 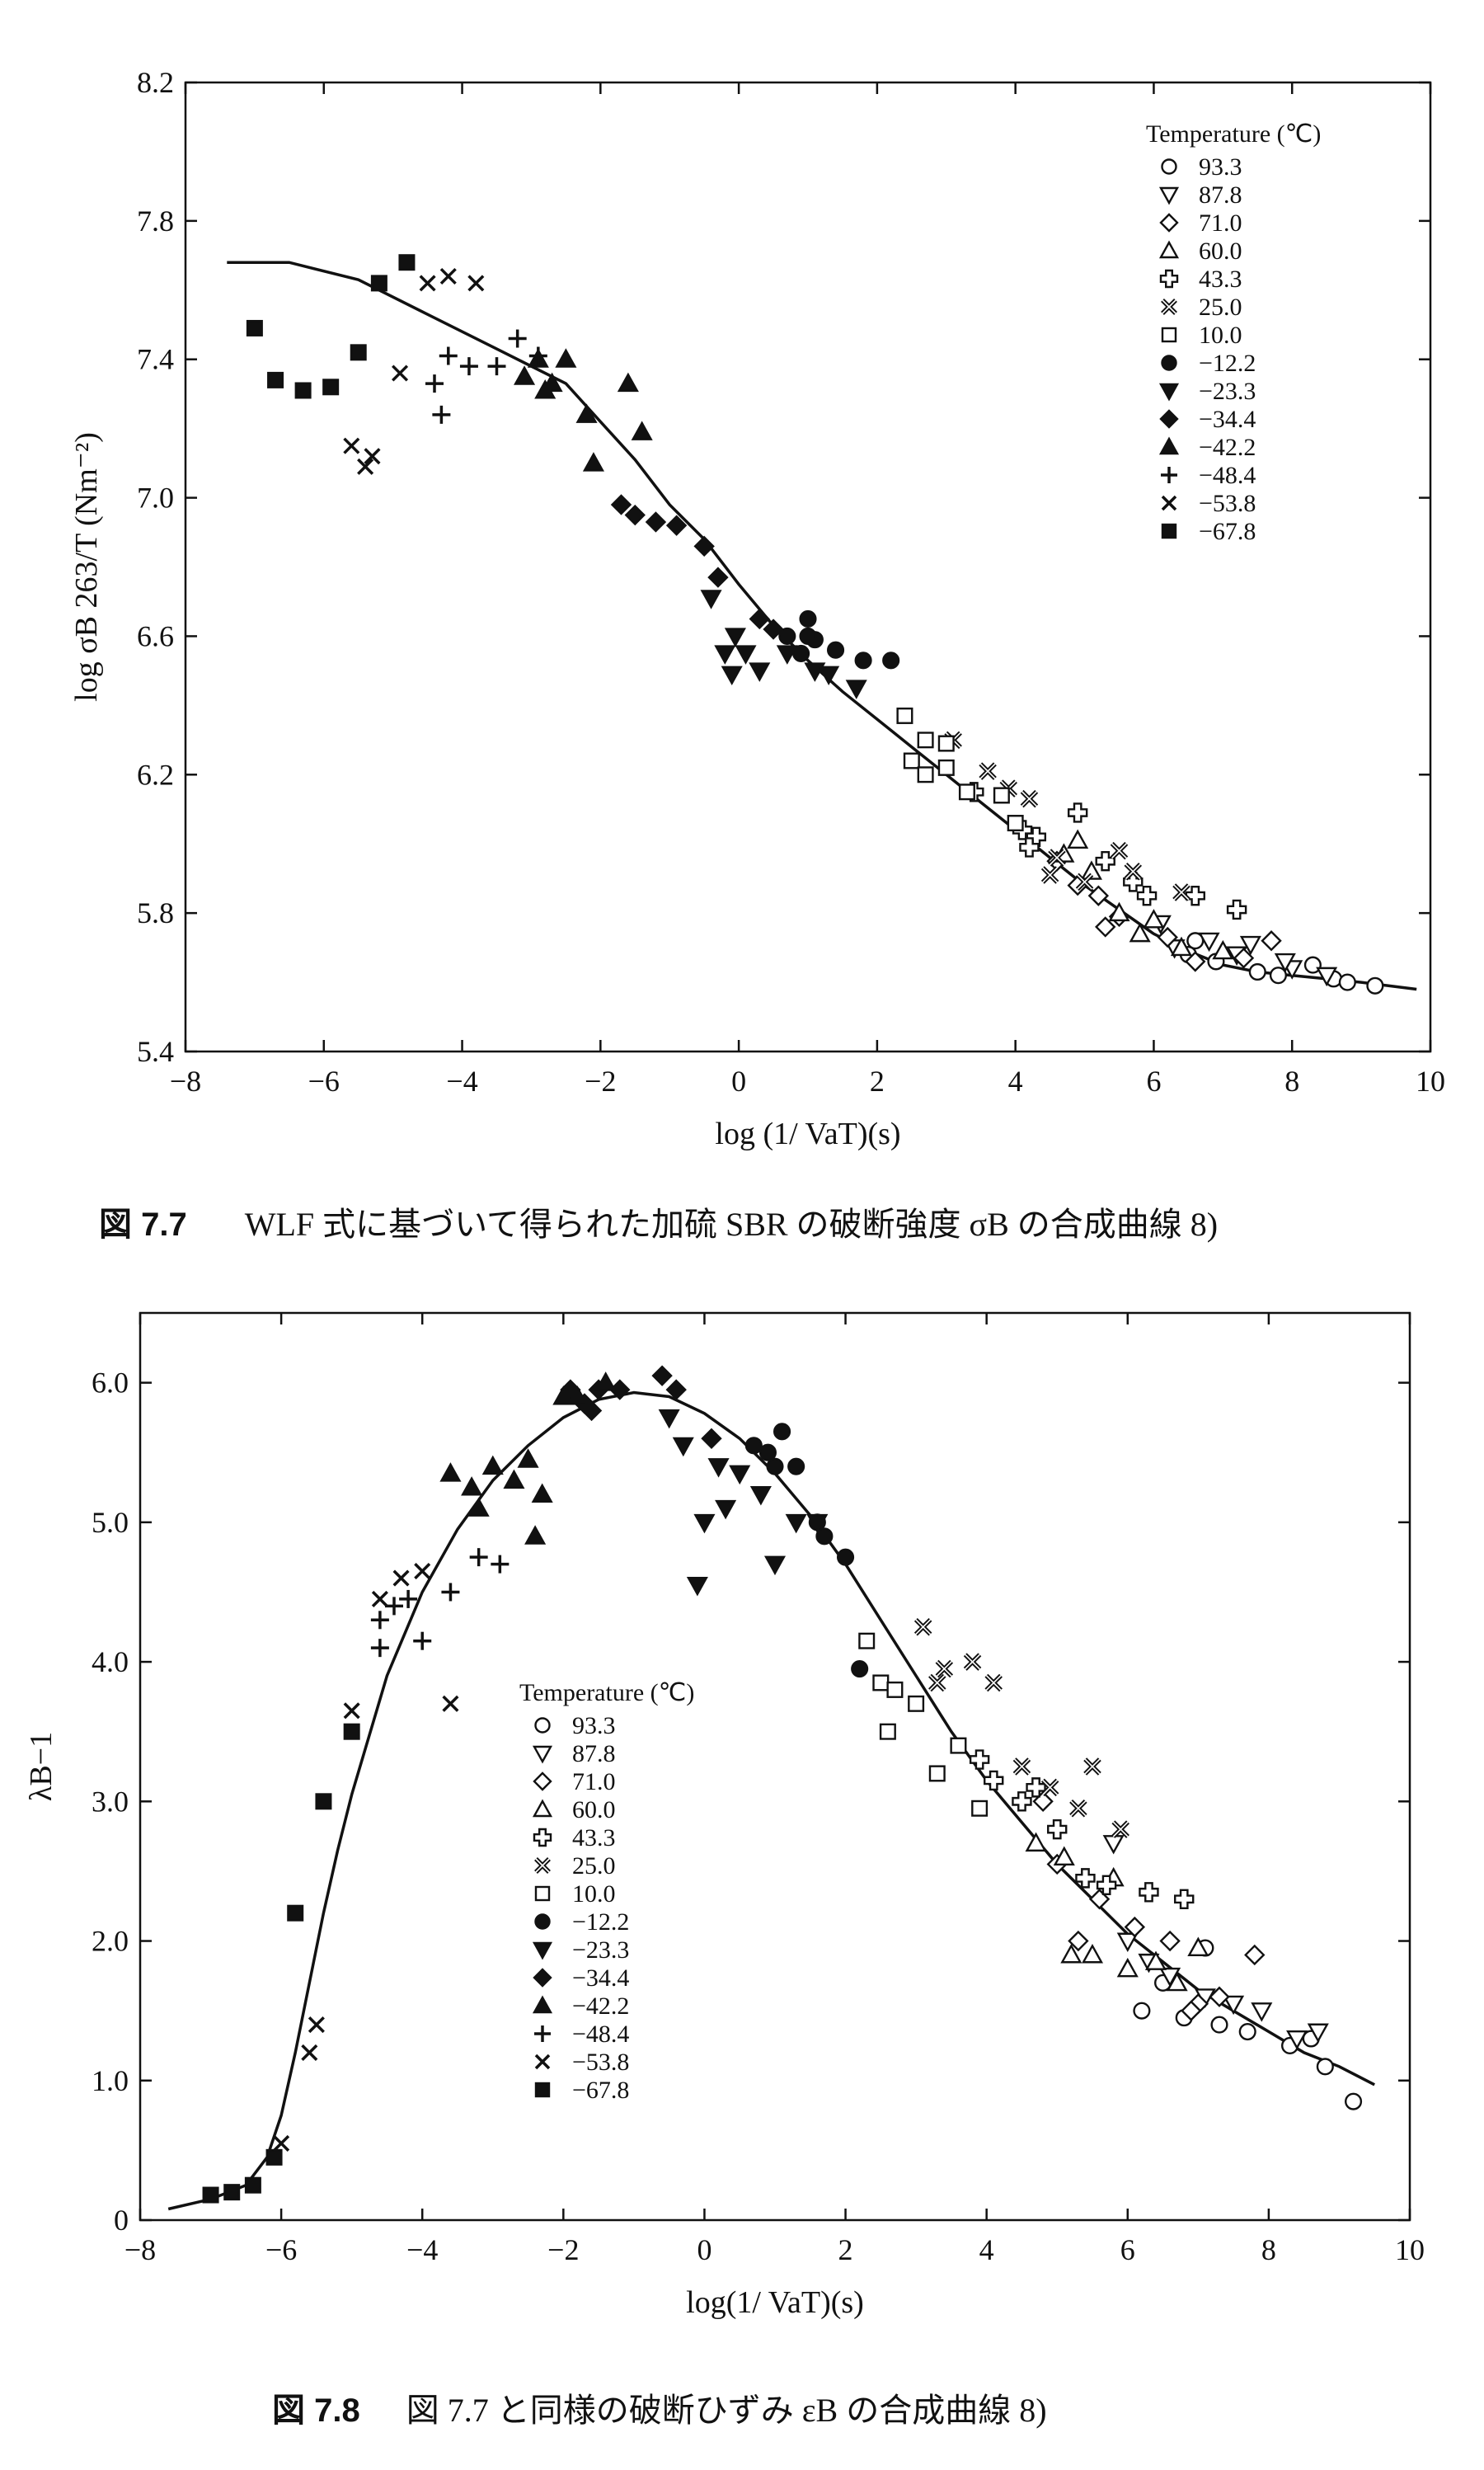 I want to click on figure-label-7-7: 図 7.7, so click(x=143, y=1225).